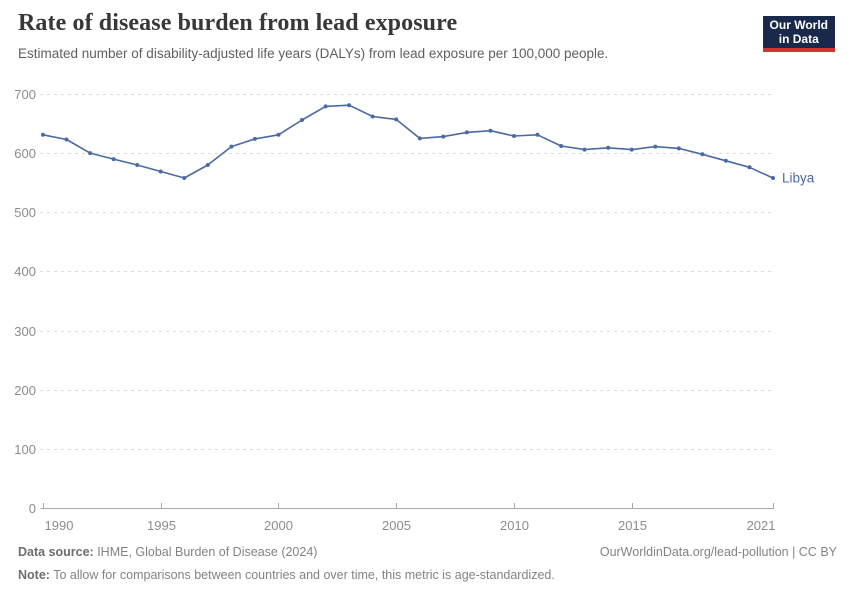  I want to click on y-tick-label: 700, so click(25, 94).